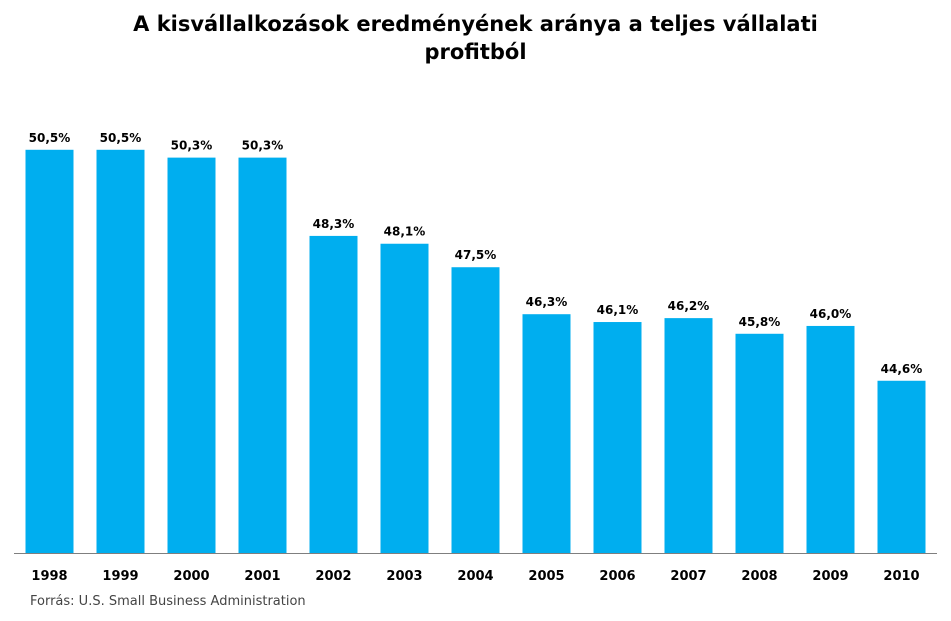  Describe the element at coordinates (121, 138) in the screenshot. I see `data-label-1999: 50,5%` at that location.